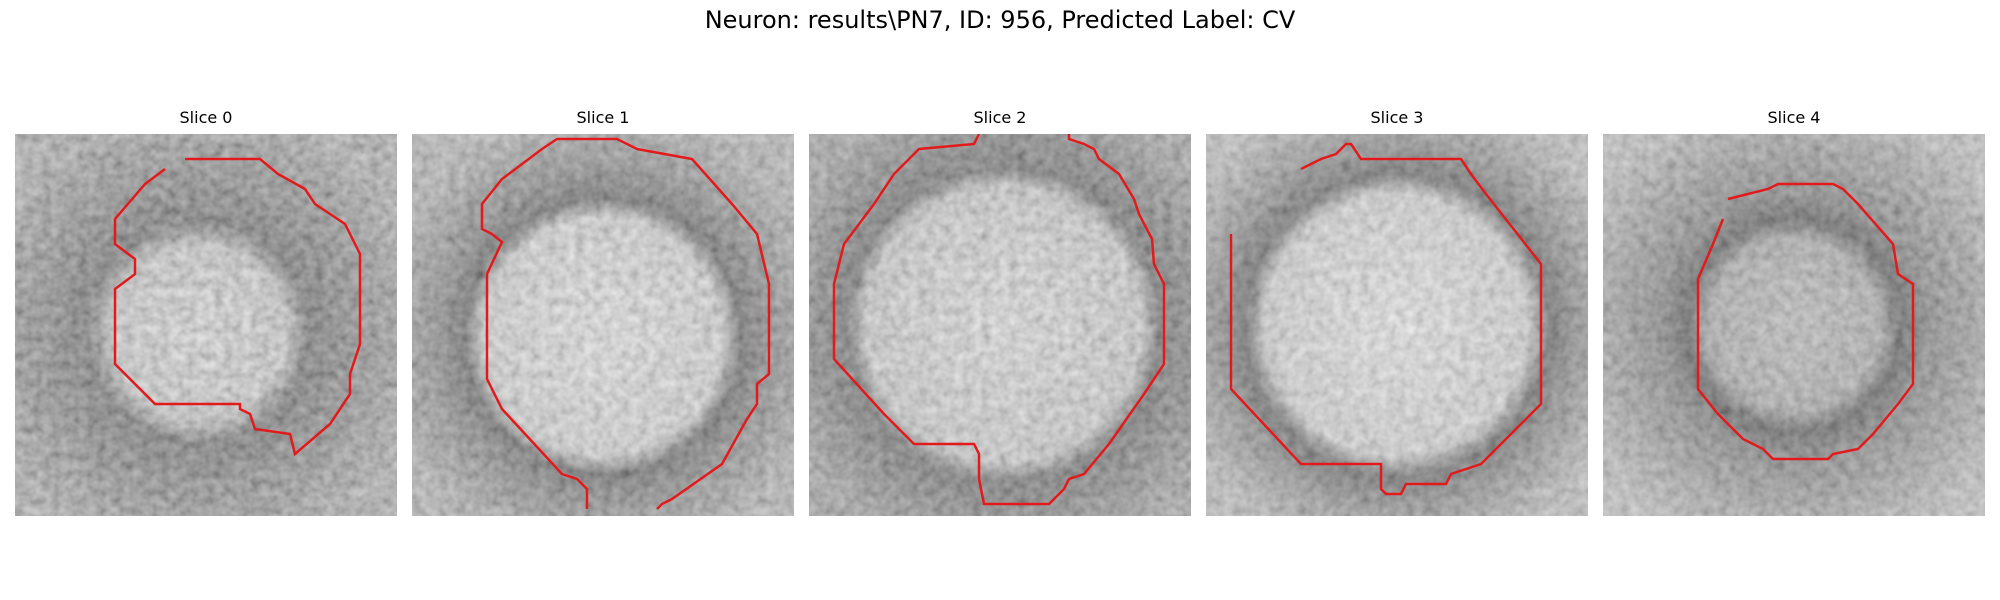 The image size is (2000, 600). I want to click on contour-line-2a, so click(999, 320).